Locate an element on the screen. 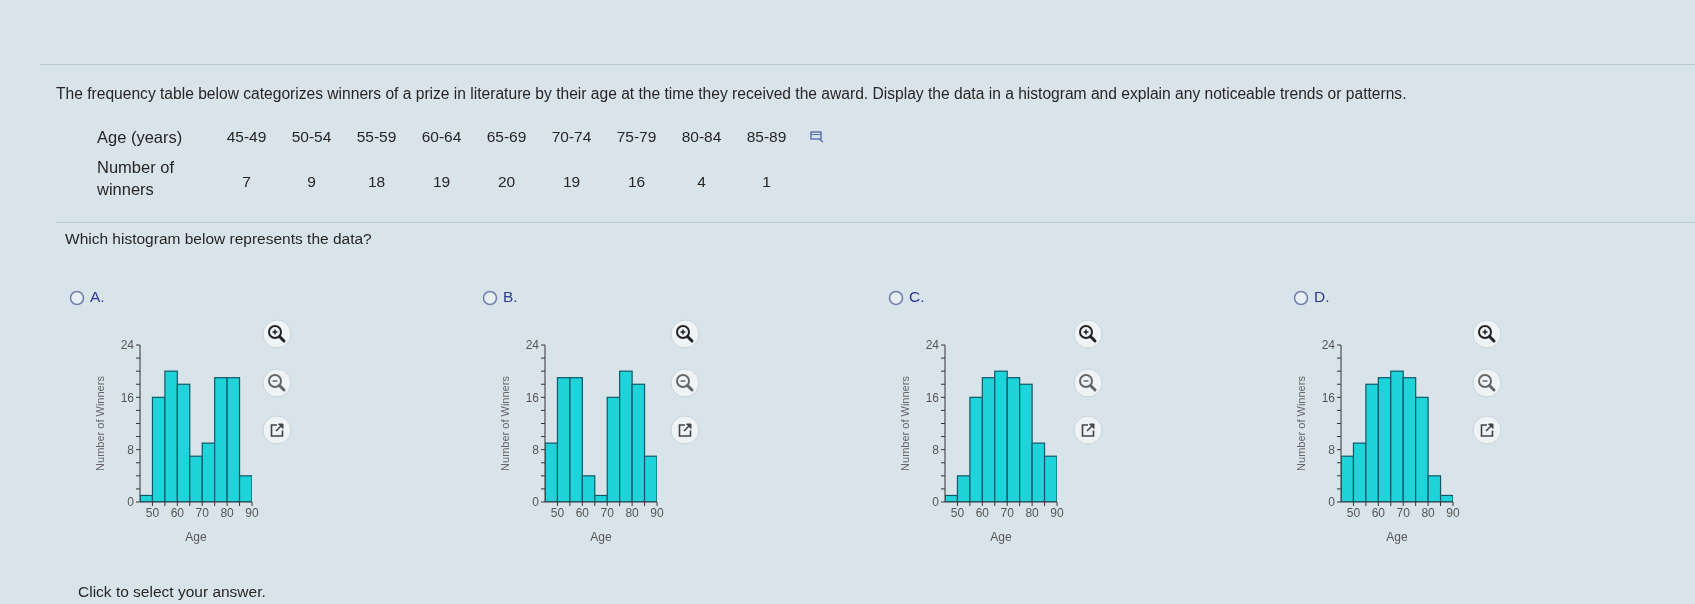  data-label: 1 is located at coordinates (766, 182).